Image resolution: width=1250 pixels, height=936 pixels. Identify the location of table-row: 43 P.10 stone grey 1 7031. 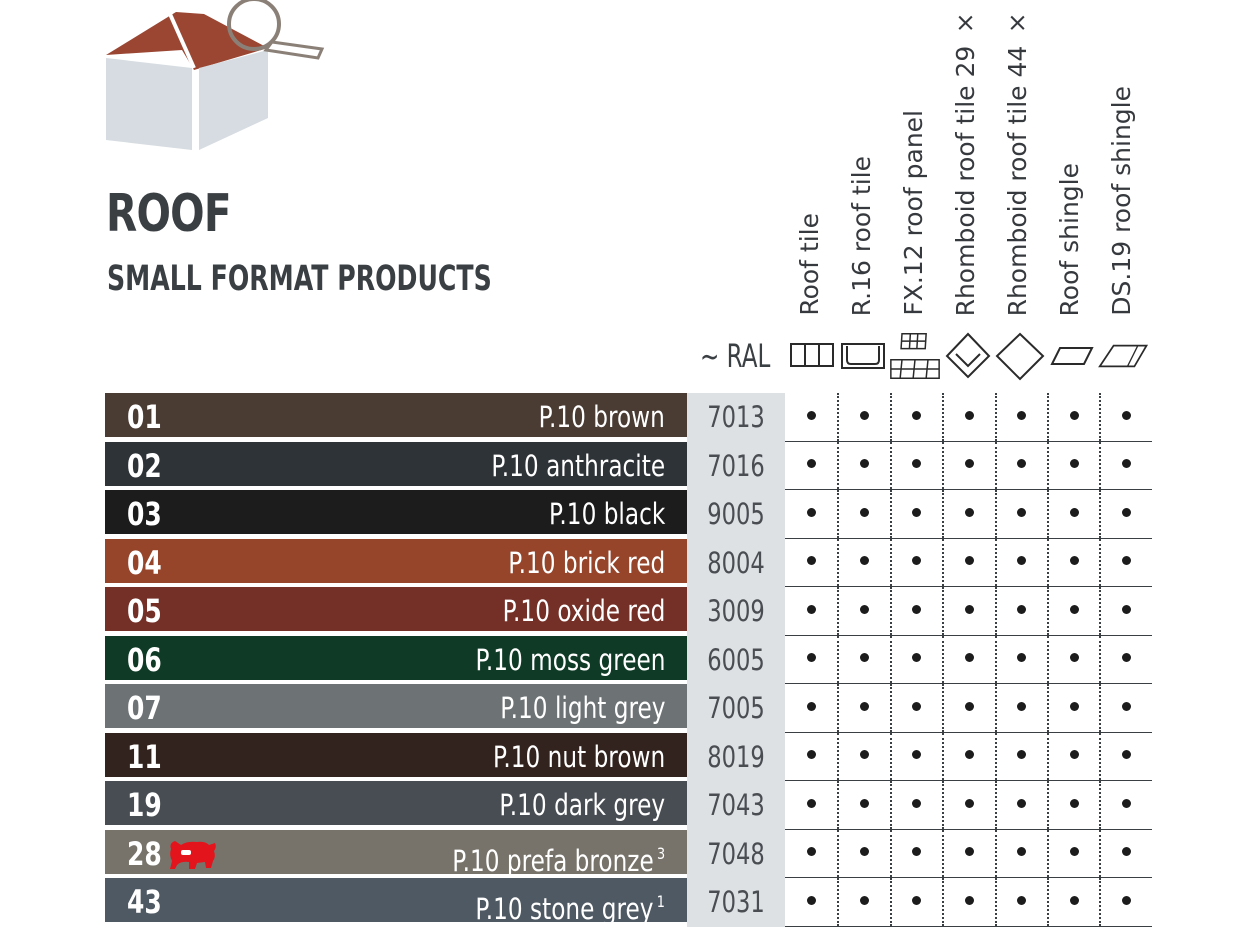
(628, 902).